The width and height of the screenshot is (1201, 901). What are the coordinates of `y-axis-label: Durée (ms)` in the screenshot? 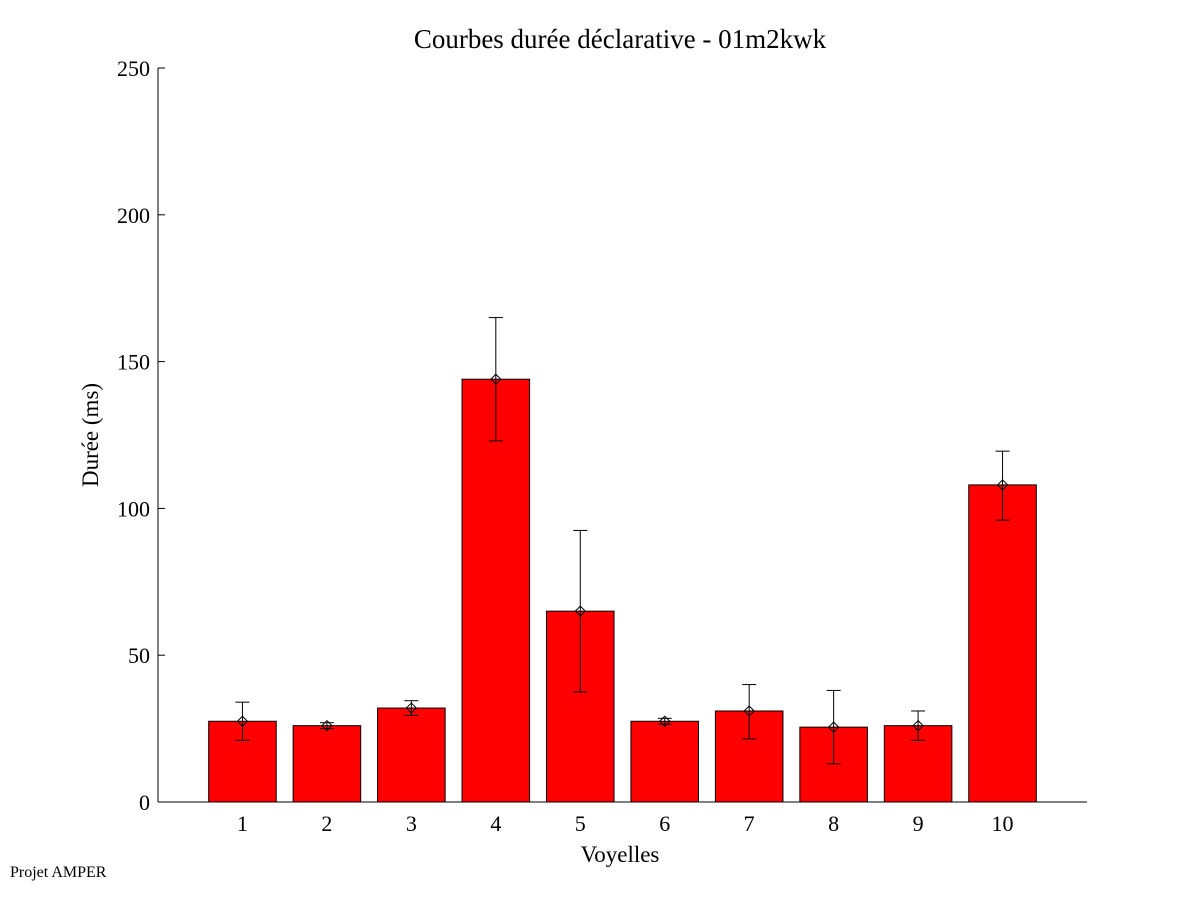 It's located at (90, 435).